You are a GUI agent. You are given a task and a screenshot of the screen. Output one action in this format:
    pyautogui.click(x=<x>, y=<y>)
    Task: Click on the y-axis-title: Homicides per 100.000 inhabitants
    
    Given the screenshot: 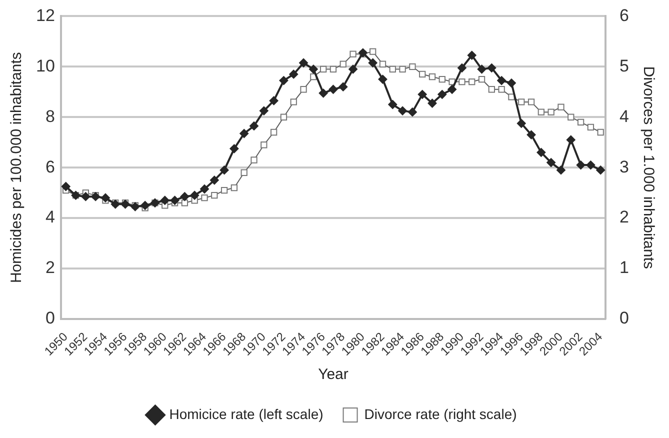 What is the action you would take?
    pyautogui.click(x=17, y=168)
    